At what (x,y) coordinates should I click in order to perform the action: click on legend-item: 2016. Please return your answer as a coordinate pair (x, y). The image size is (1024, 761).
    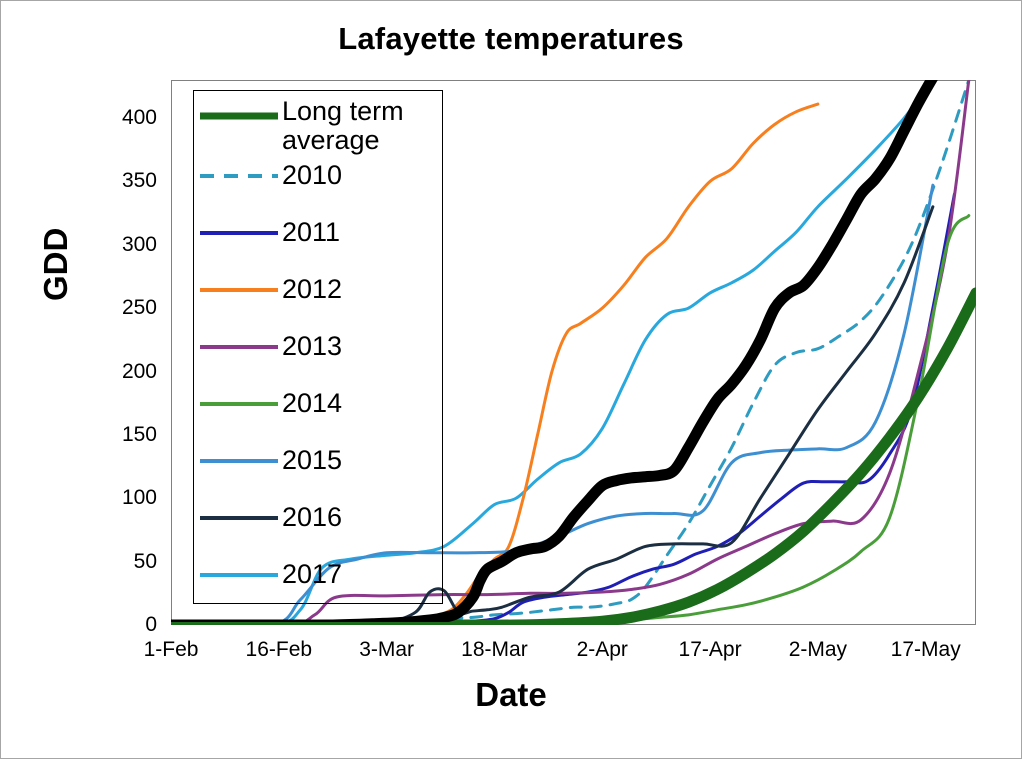
    Looking at the image, I should click on (318, 517).